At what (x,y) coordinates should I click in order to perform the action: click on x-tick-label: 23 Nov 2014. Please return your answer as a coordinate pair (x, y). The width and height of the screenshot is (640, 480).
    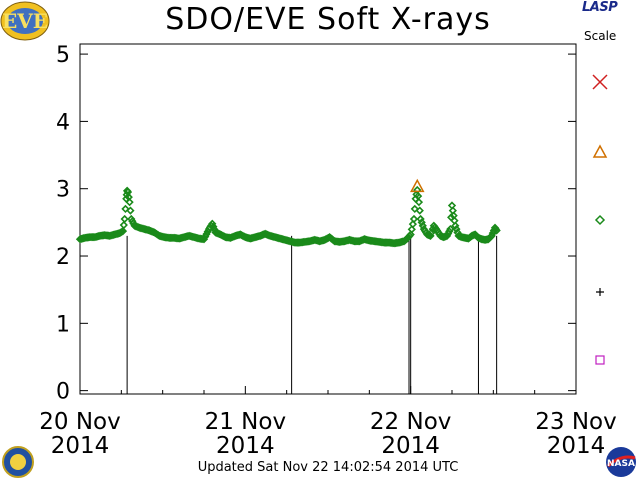
    Looking at the image, I should click on (576, 434).